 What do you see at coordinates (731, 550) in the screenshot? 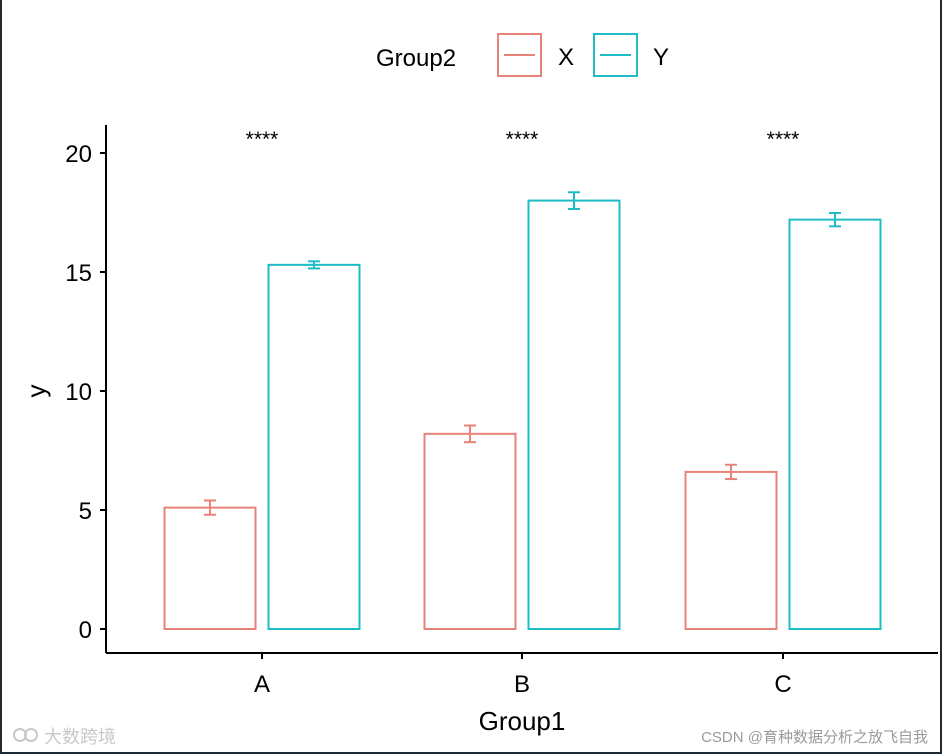
I see `bar-x-c` at bounding box center [731, 550].